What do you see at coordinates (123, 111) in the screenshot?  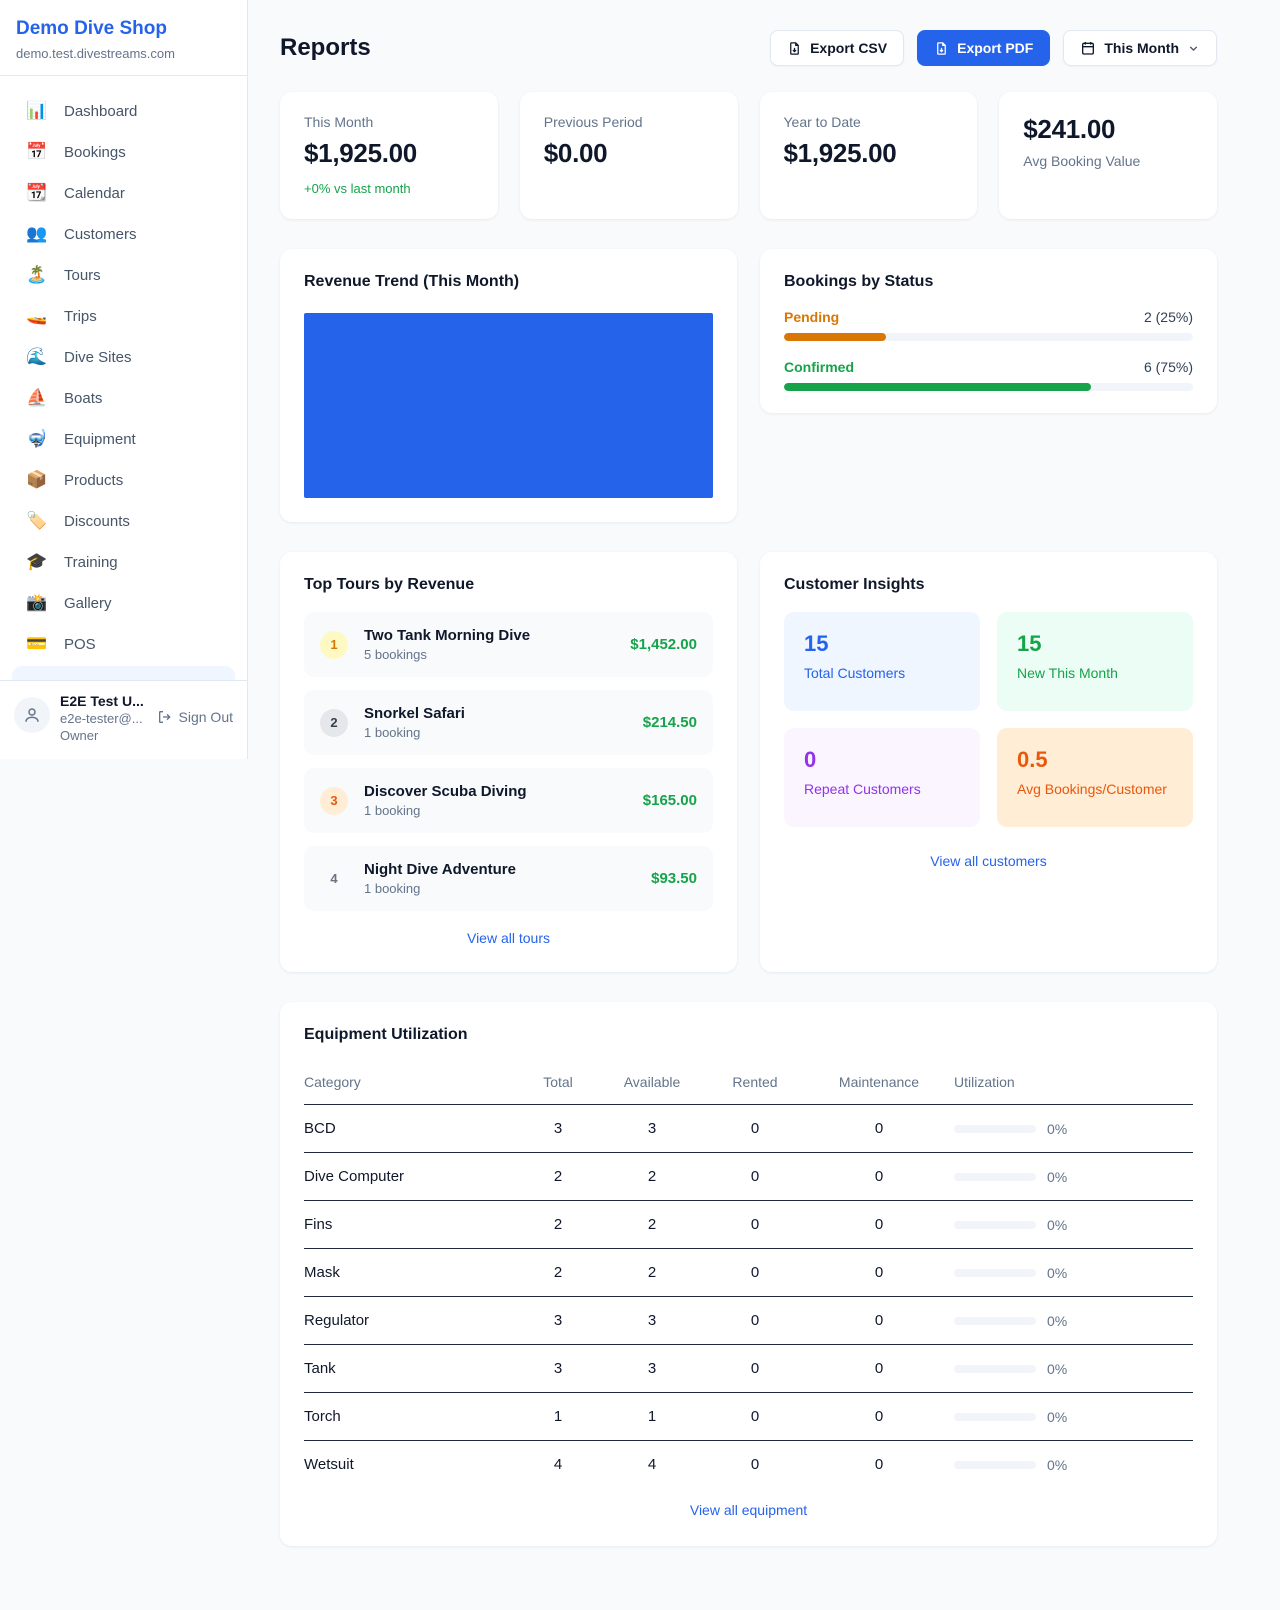 I see `sidebar-item-dashboard: 📊 Dashboard` at bounding box center [123, 111].